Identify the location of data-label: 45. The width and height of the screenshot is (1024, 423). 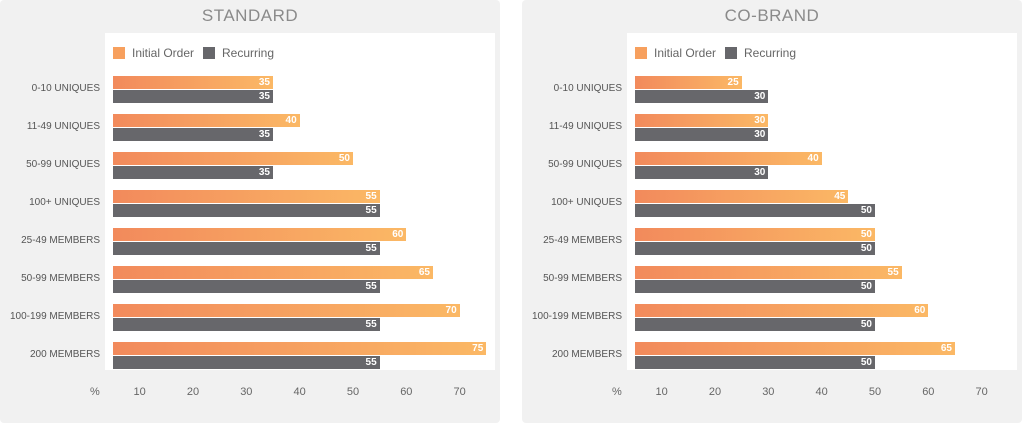
(840, 196).